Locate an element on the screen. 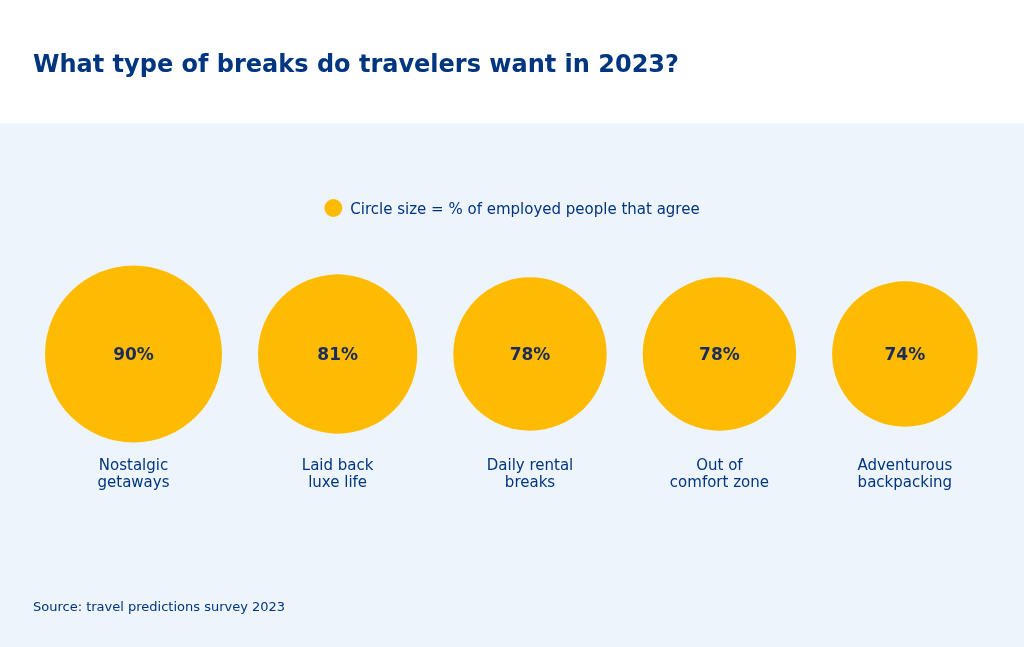  source-note: Source: travel predictions survey 2023 is located at coordinates (159, 606).